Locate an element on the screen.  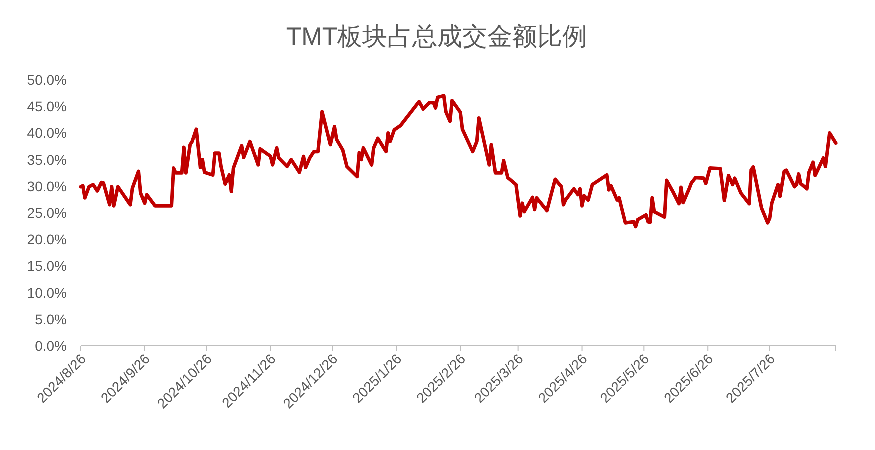
y-tick-label: 30.0% is located at coordinates (47, 186).